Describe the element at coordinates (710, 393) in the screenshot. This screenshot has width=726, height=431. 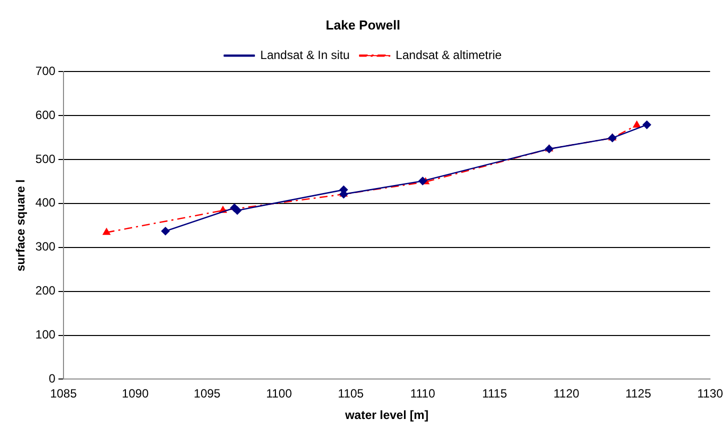
I see `x-tick-label: 1130` at that location.